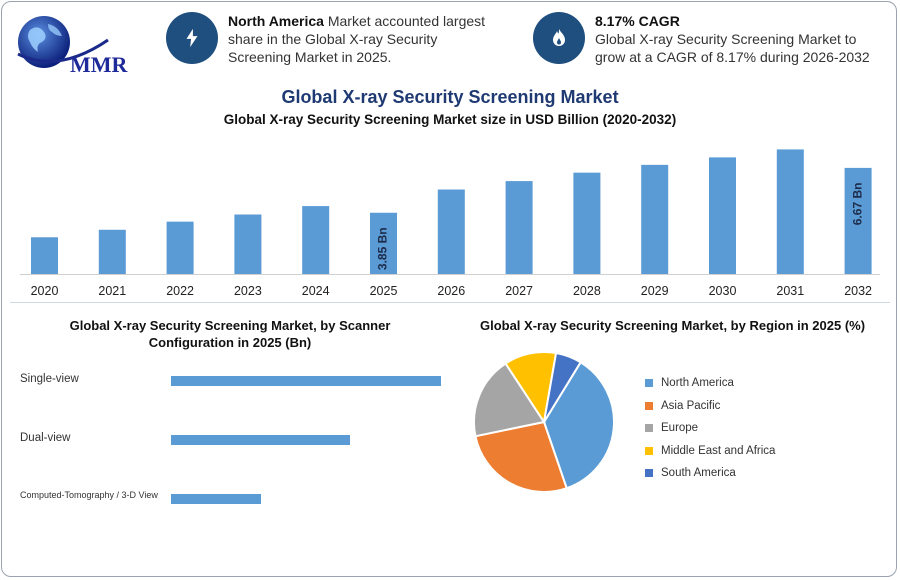 The width and height of the screenshot is (900, 580). I want to click on bar-2030, so click(722, 215).